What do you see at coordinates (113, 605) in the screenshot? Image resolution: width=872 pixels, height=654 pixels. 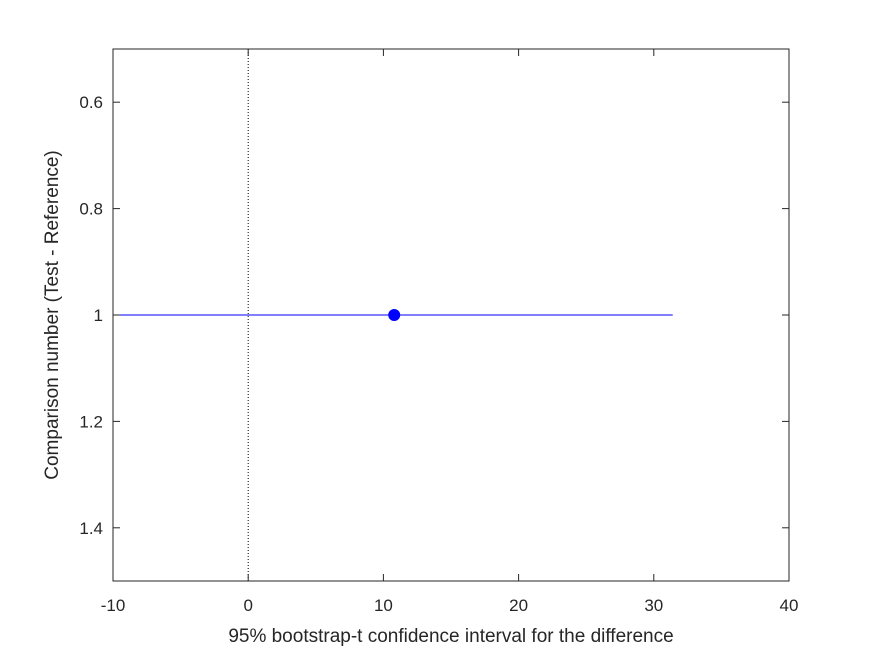 I see `x-tick-label: -10` at bounding box center [113, 605].